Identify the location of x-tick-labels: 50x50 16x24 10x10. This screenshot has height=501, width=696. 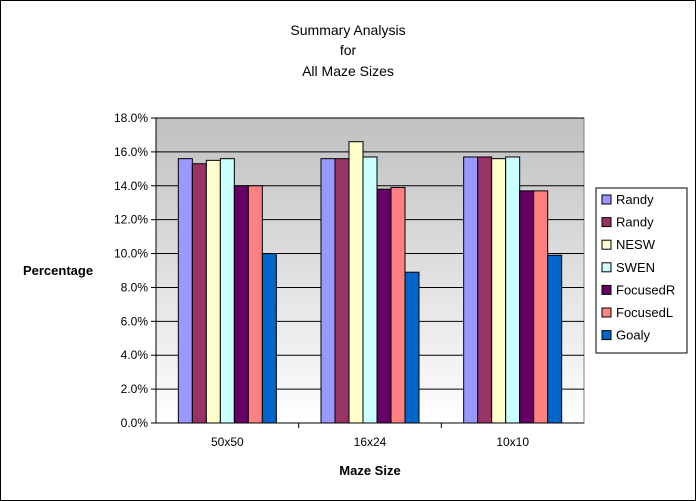
(370, 436).